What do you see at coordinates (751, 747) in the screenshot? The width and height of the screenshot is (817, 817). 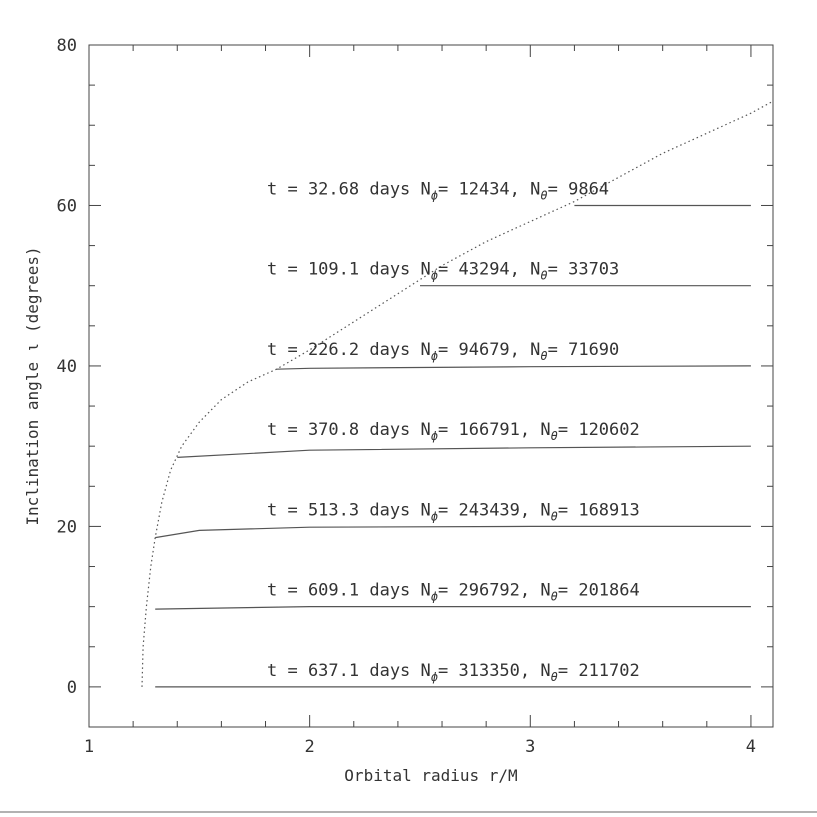 I see `x-tick-label: 4` at bounding box center [751, 747].